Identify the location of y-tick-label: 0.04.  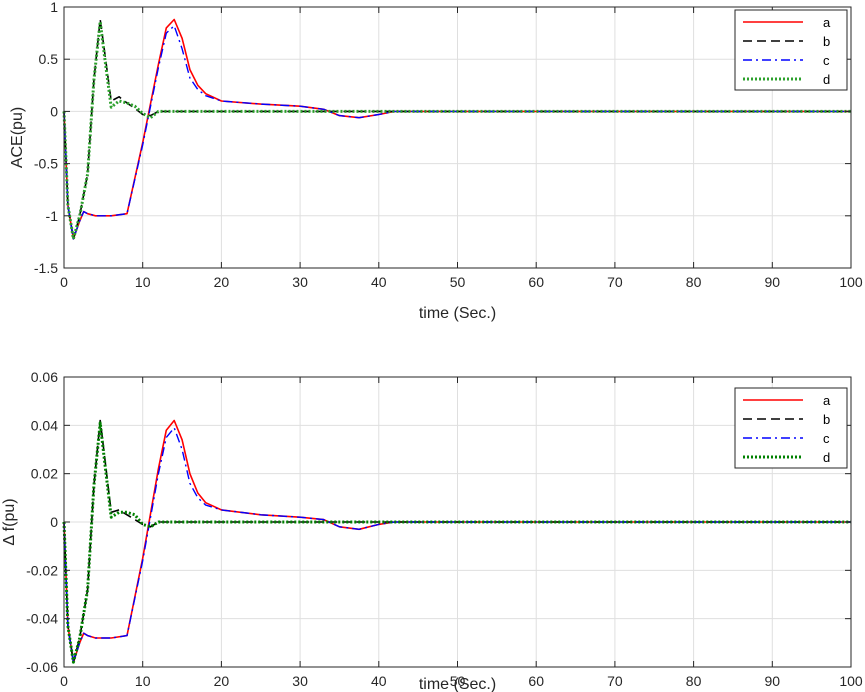
(44, 425).